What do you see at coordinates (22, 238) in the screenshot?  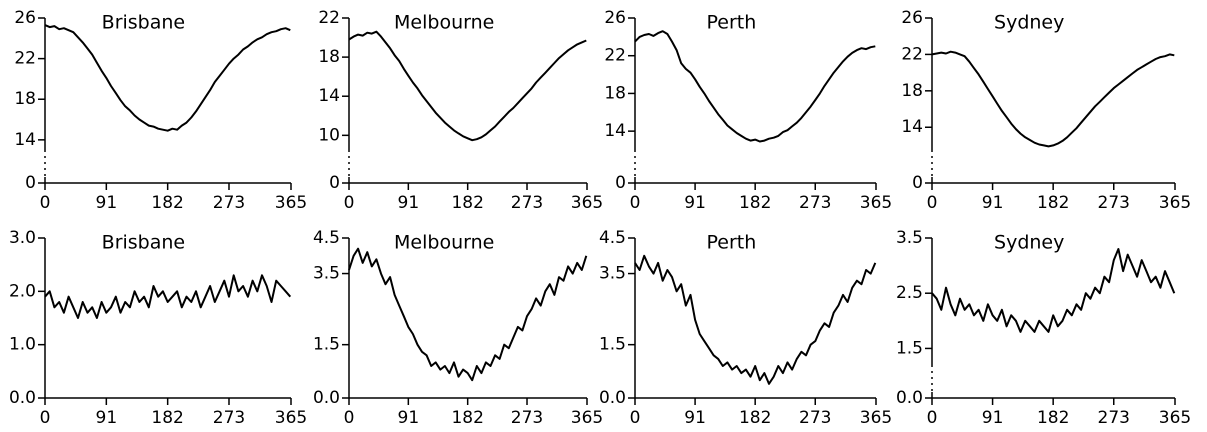 I see `y-tick-label: 3.0` at bounding box center [22, 238].